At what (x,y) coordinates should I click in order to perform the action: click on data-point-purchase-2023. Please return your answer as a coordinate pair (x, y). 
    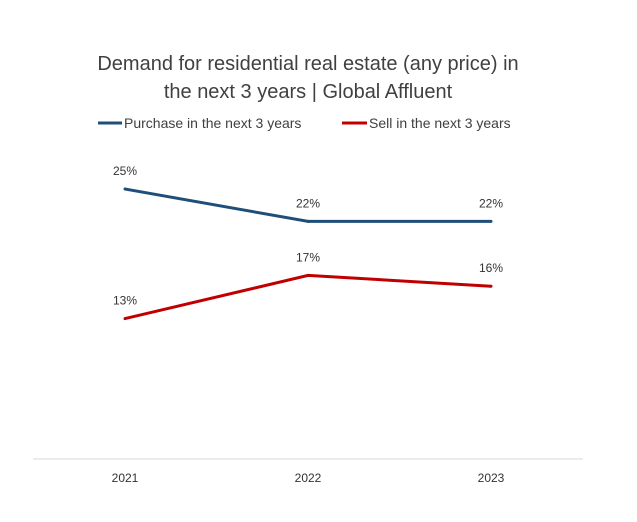
    Looking at the image, I should click on (491, 221).